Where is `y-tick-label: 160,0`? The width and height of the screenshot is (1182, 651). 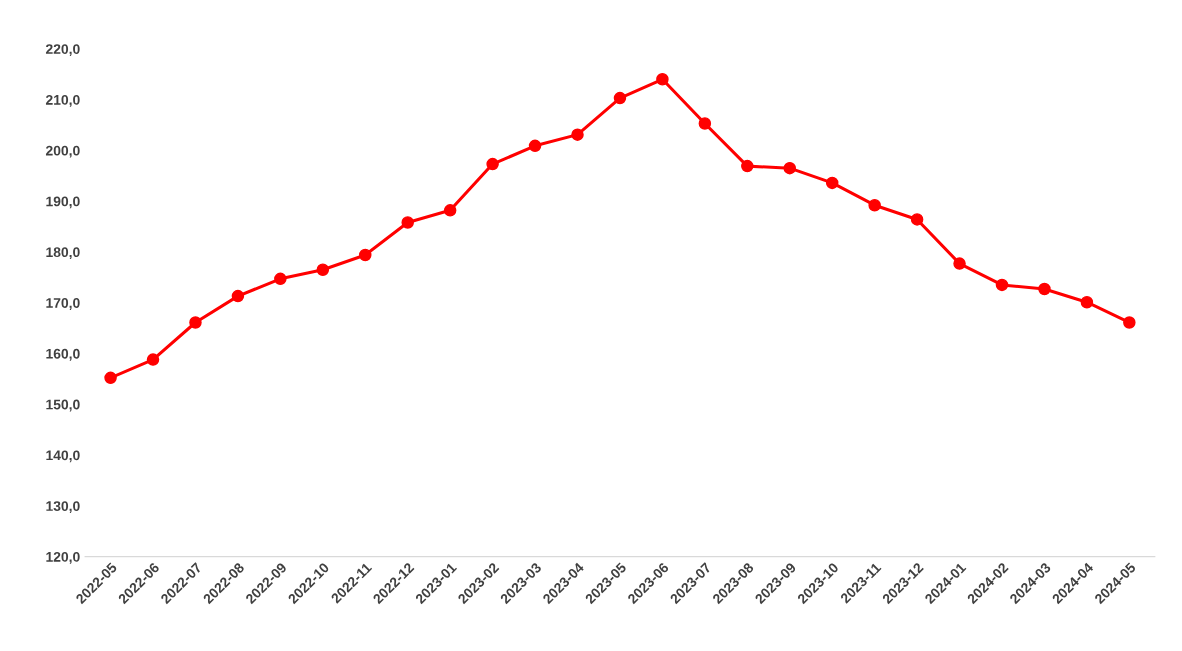
y-tick-label: 160,0 is located at coordinates (63, 354).